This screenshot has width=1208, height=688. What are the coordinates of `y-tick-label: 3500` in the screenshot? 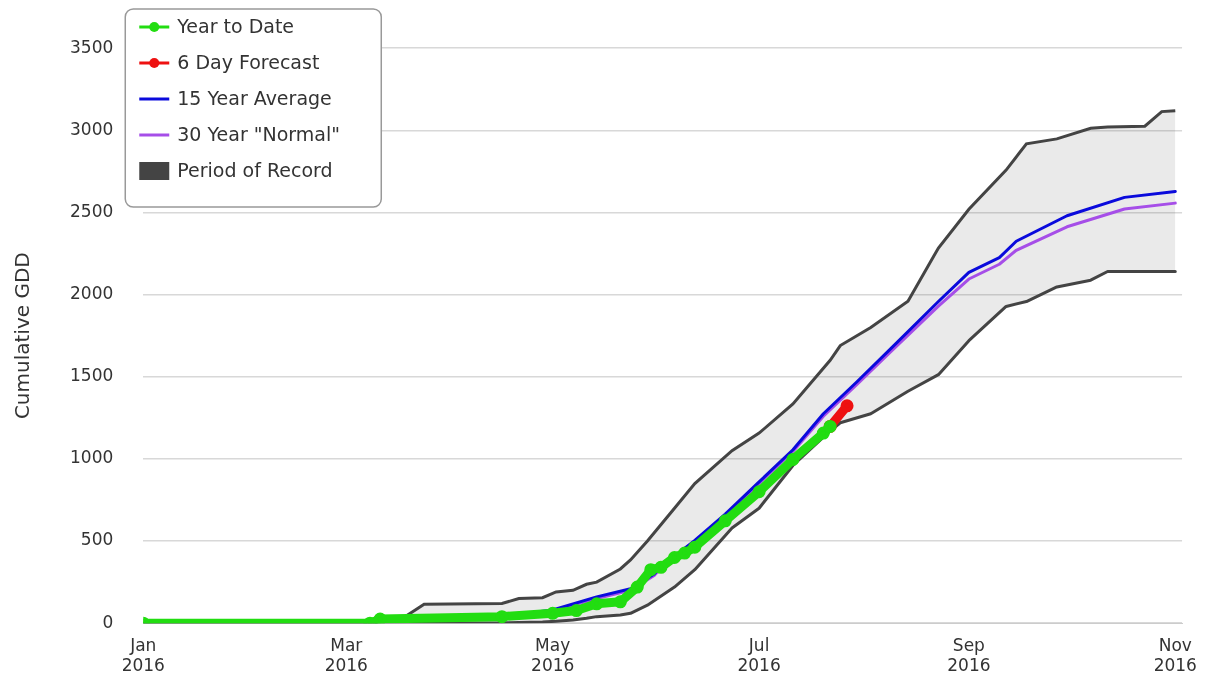 It's located at (92, 46).